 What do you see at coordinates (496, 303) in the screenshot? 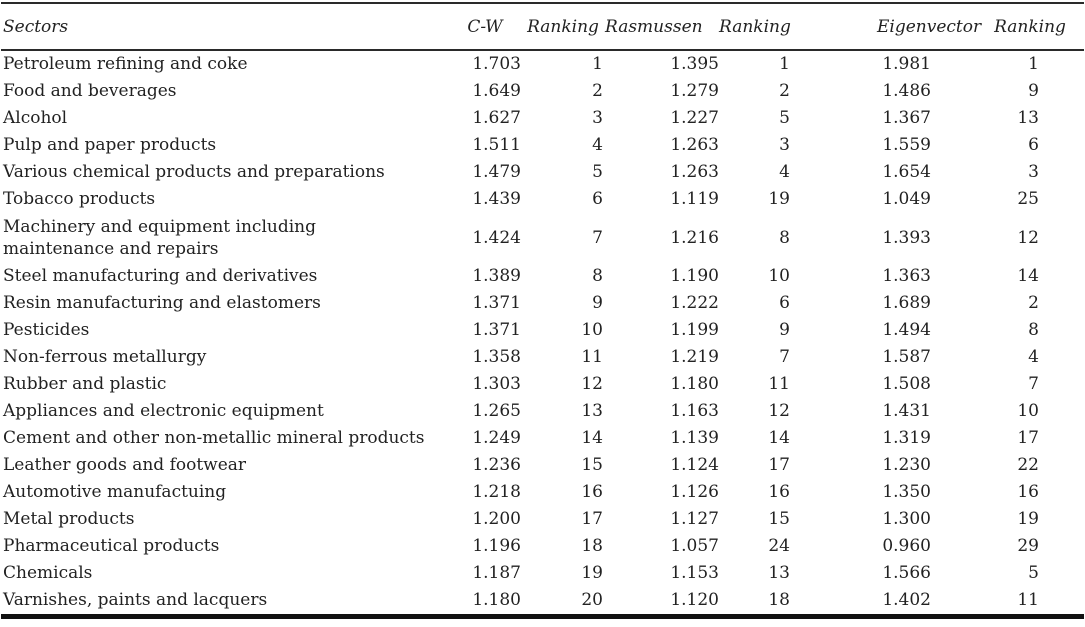
I see `cw-value-cell: 1.371` at bounding box center [496, 303].